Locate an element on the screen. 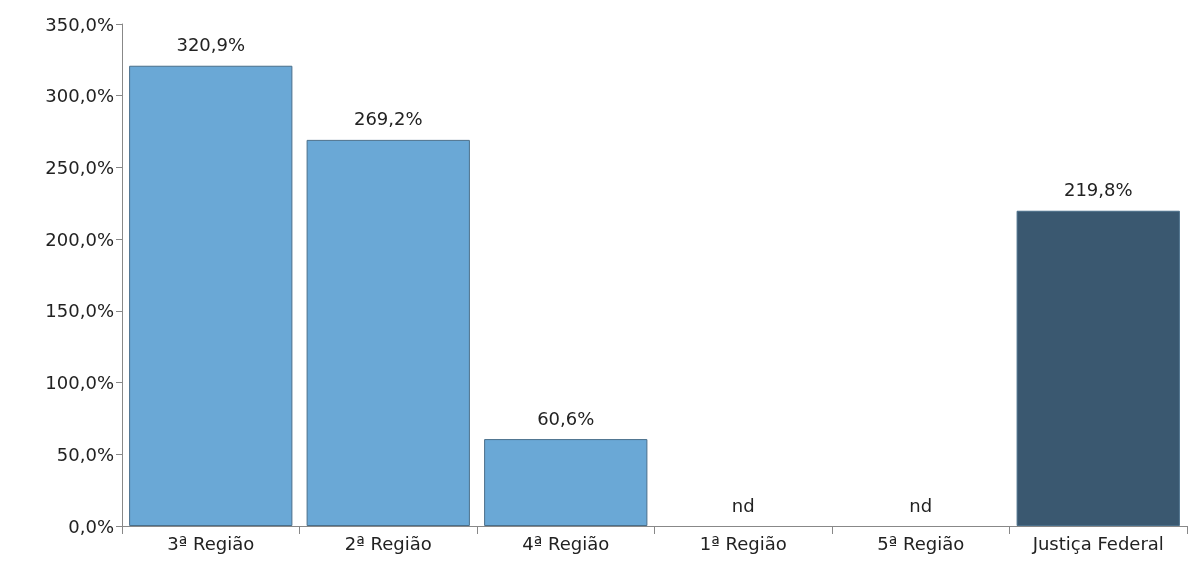 This screenshot has height=572, width=1193. data-label: 219,8% is located at coordinates (1098, 190).